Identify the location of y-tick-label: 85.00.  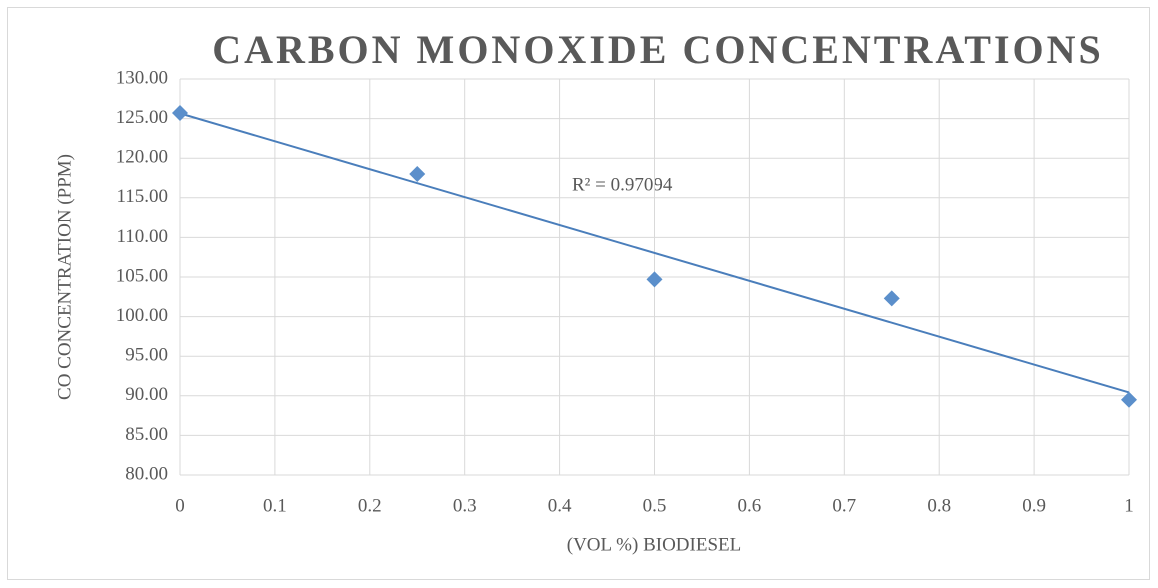
(146, 434).